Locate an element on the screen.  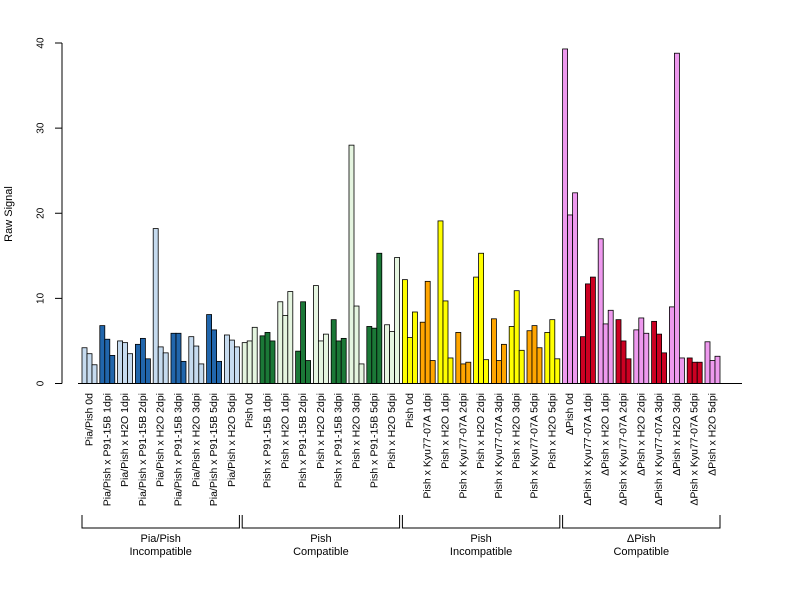
group-label: Pia/Pish is located at coordinates (161, 539).